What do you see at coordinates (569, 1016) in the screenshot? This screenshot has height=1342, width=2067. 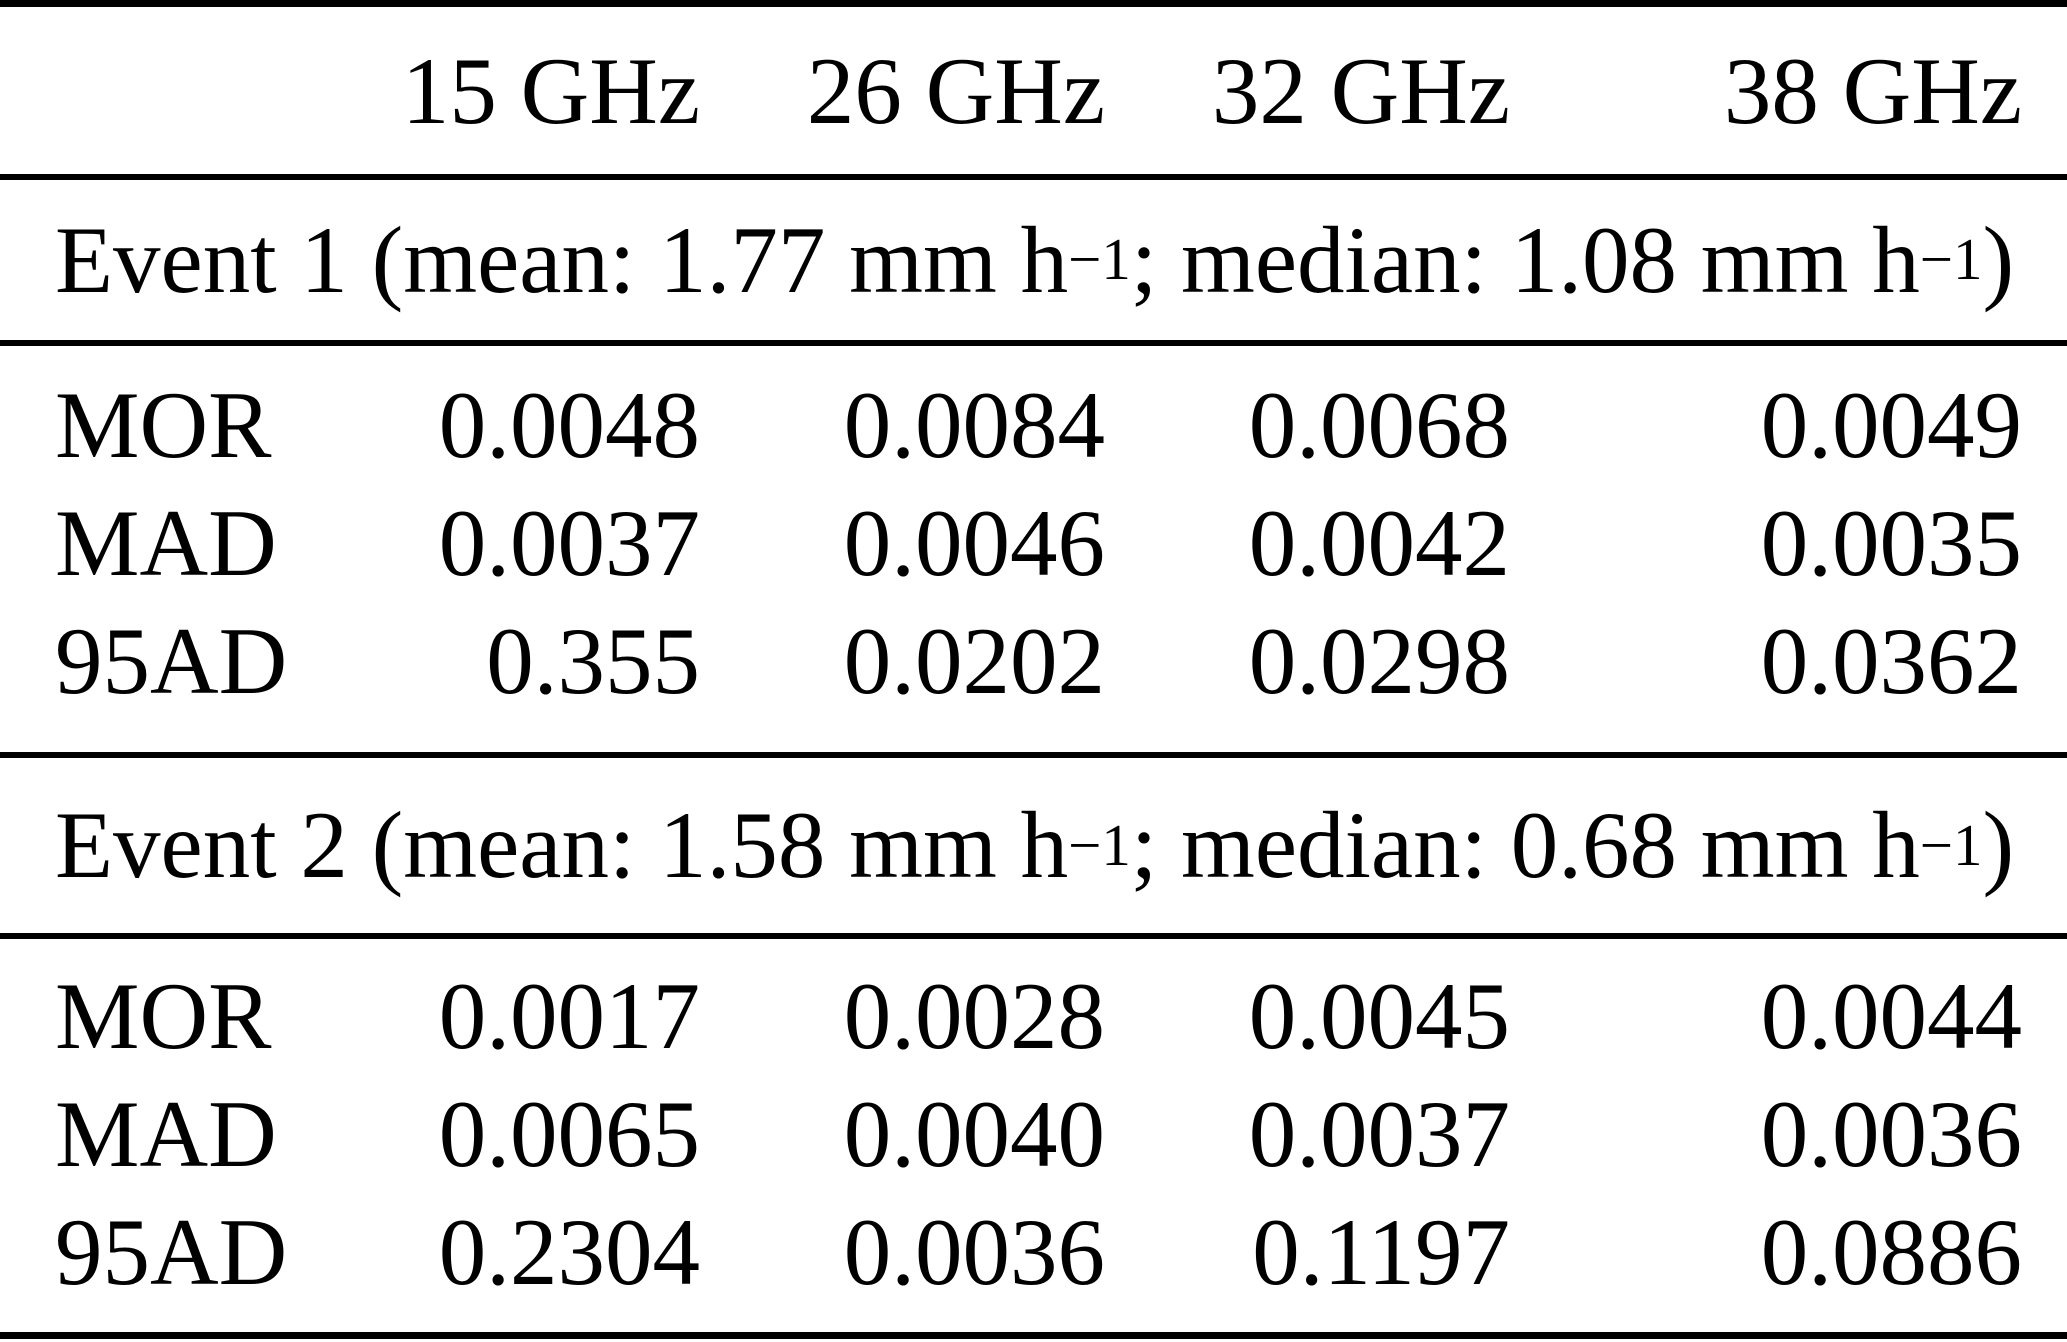 I see `stat-value: 0.0017` at bounding box center [569, 1016].